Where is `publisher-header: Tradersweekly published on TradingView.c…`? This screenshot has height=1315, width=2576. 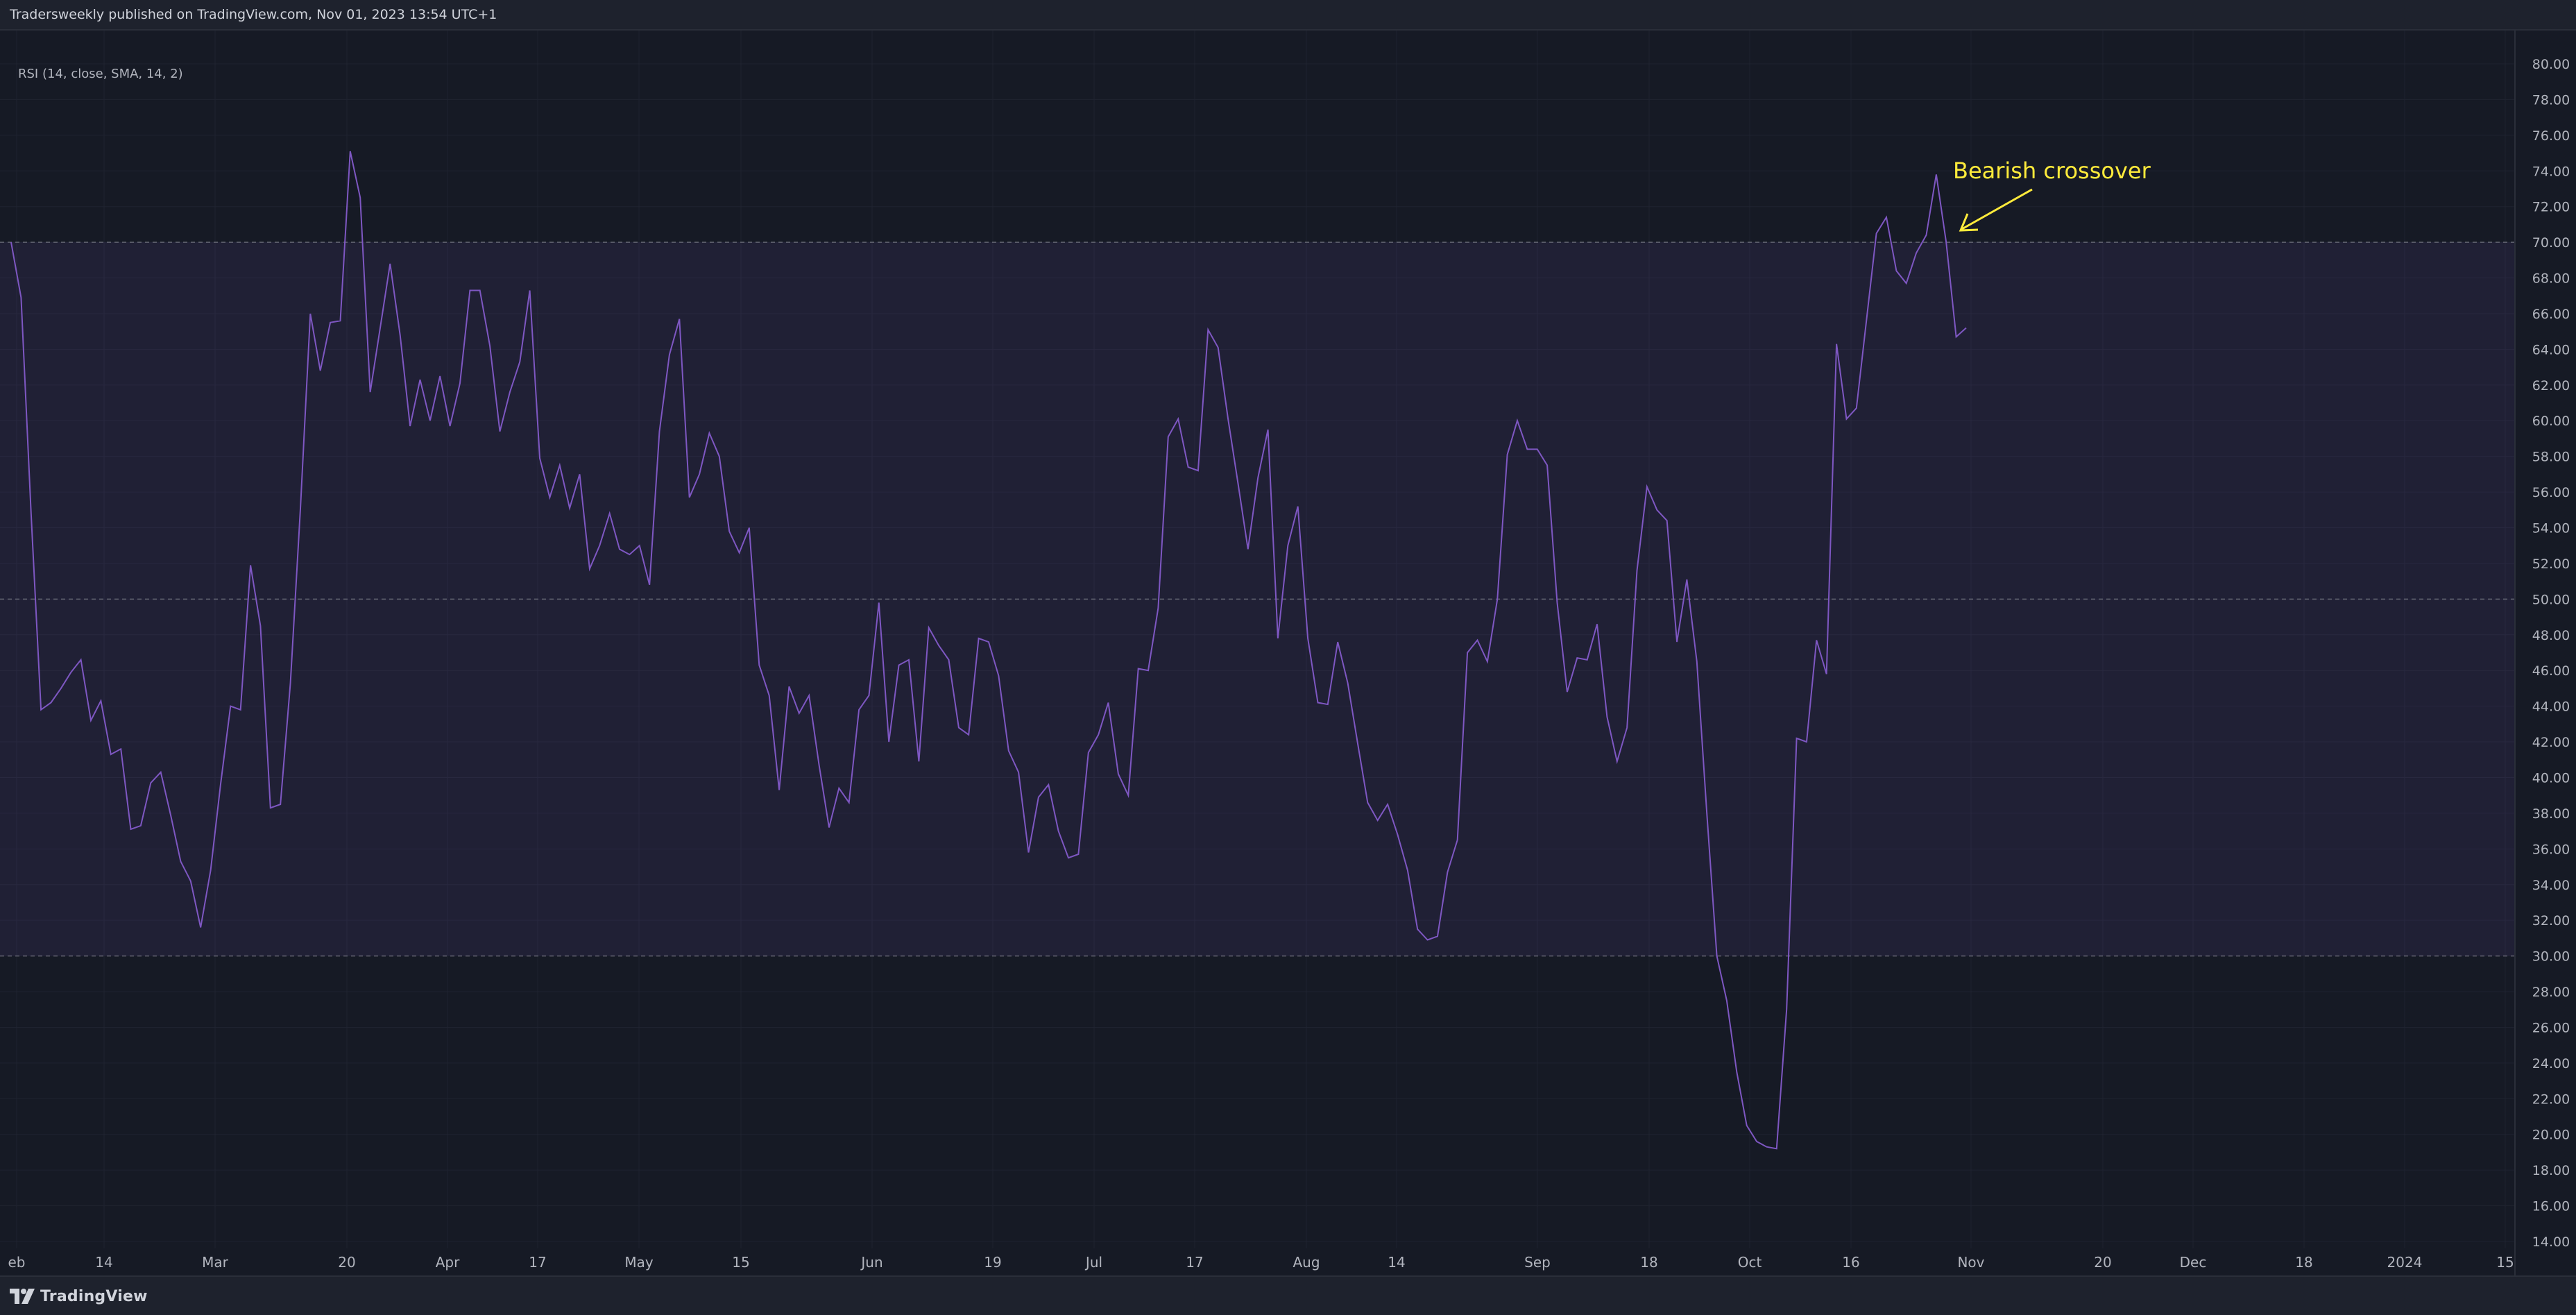 publisher-header: Tradersweekly published on TradingView.c… is located at coordinates (1288, 16).